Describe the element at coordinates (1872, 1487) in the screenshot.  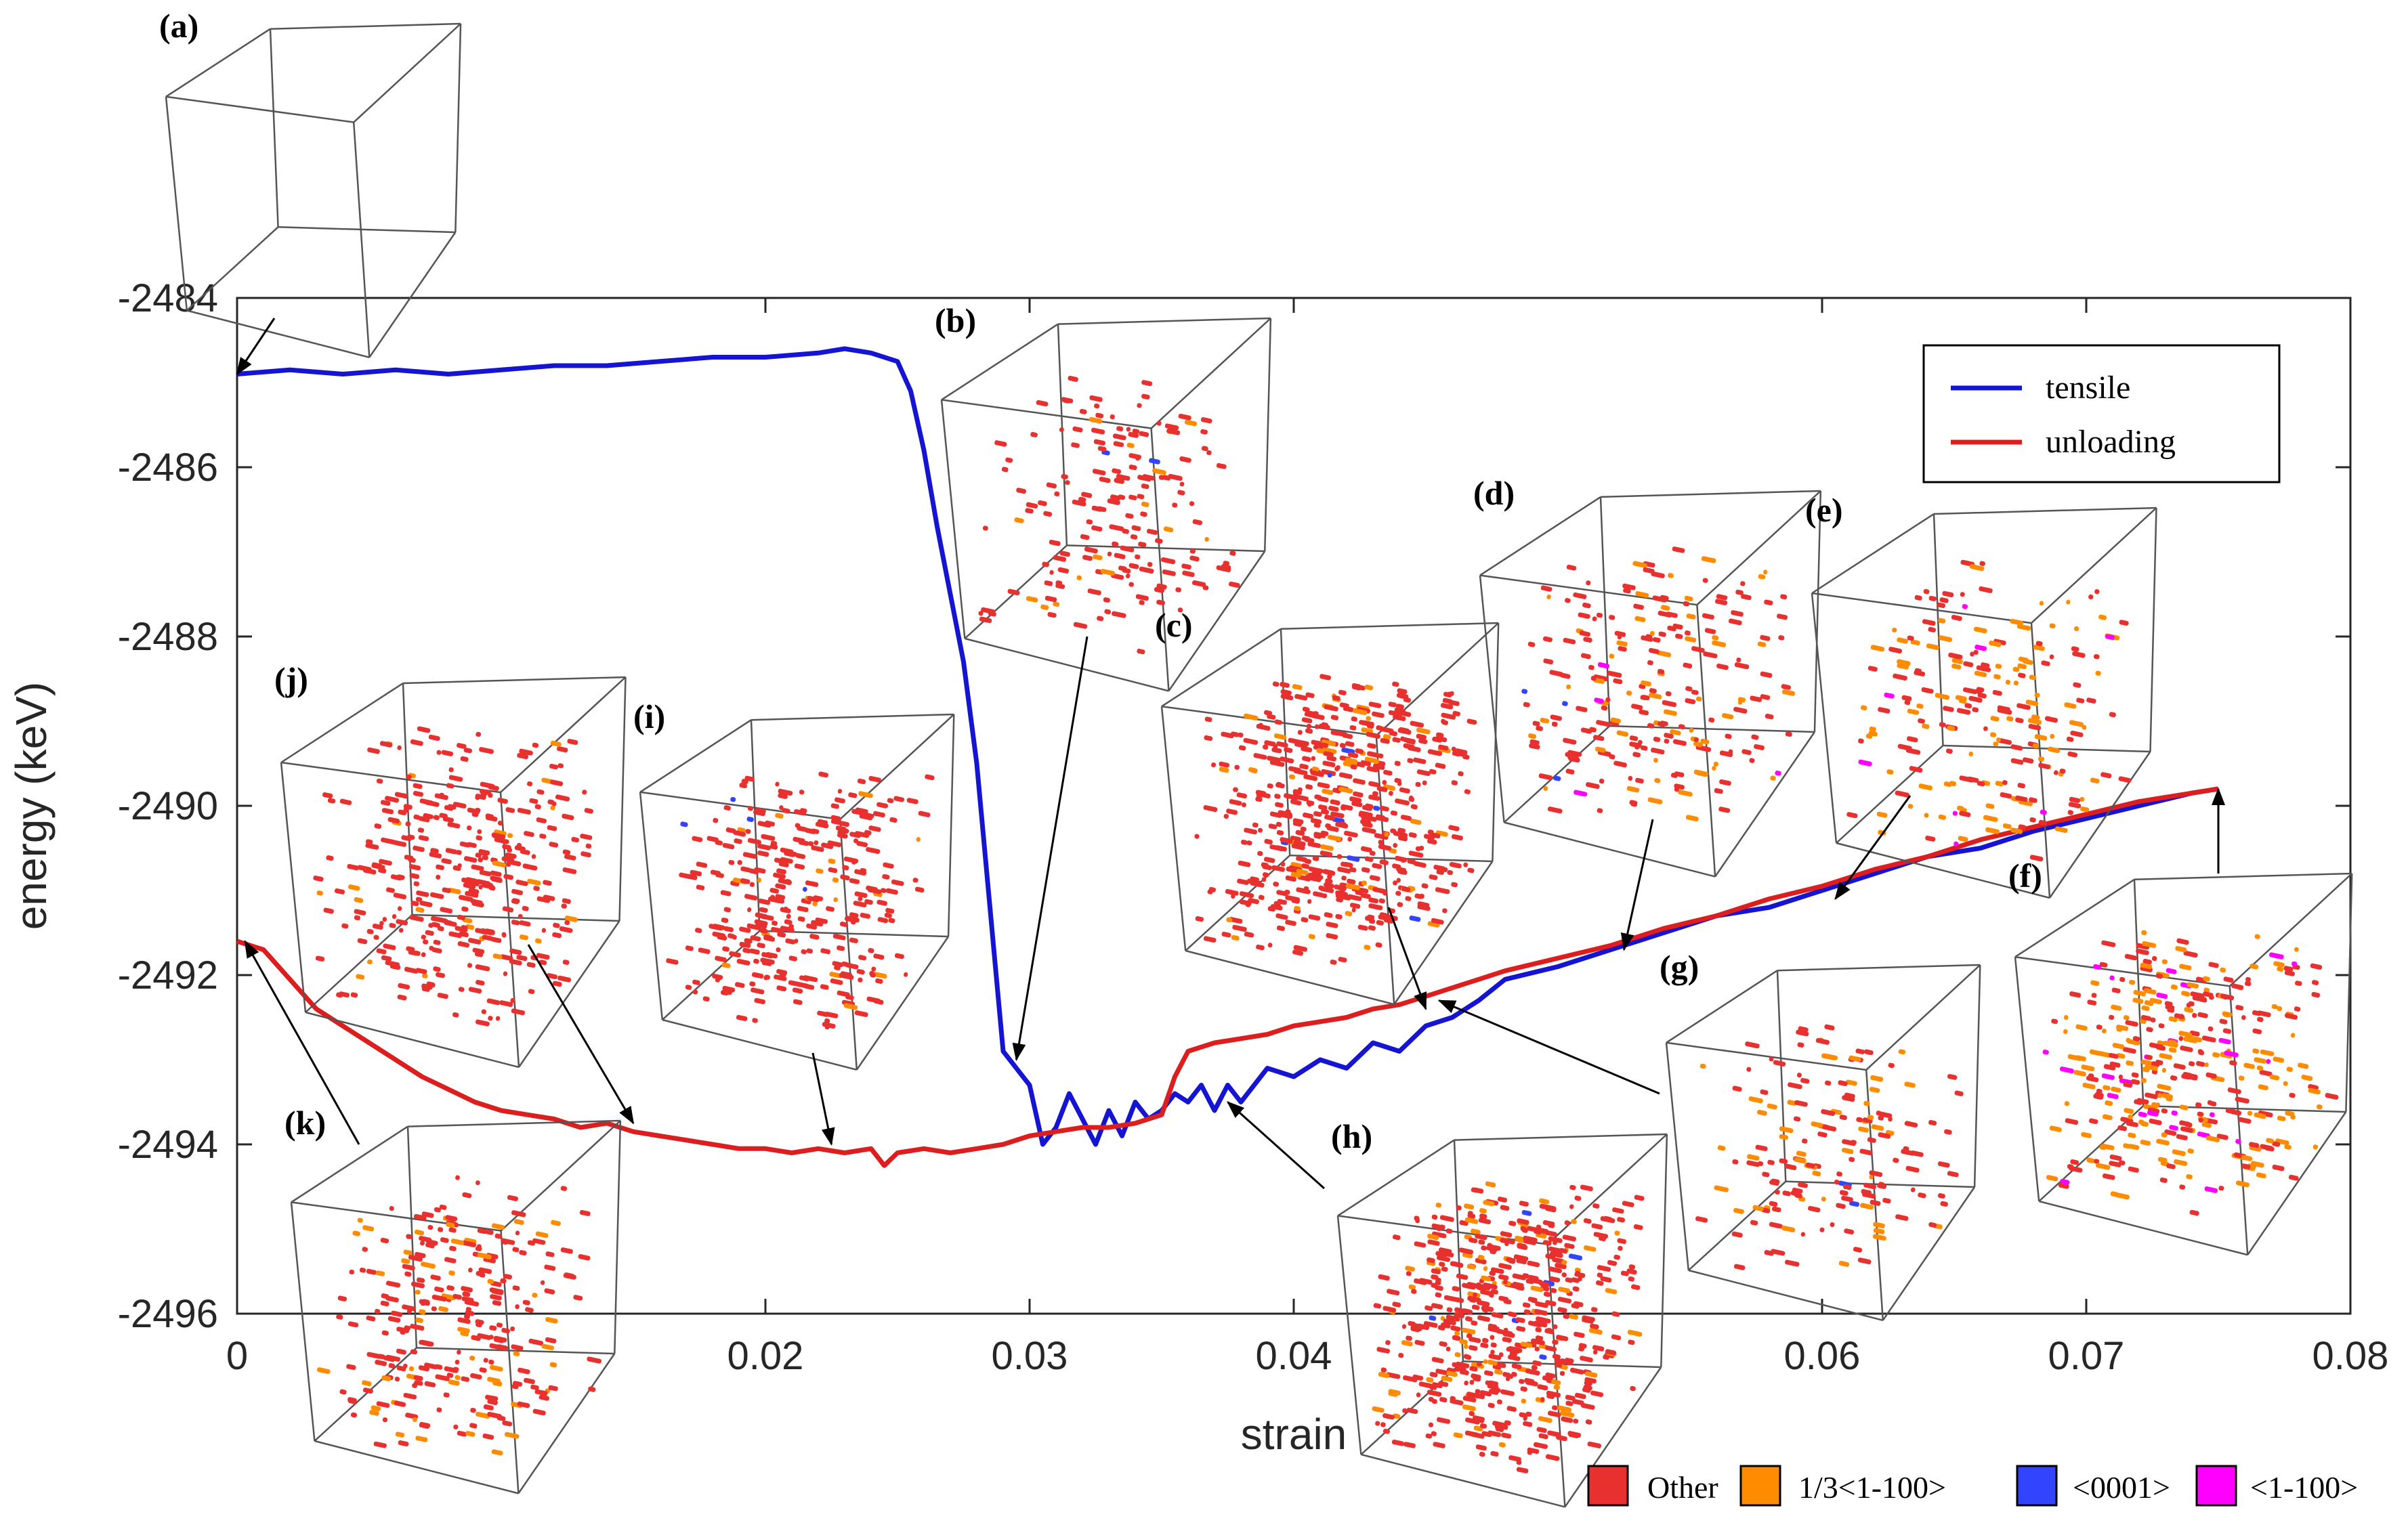
I see `legend-label-partial: 1/3<1-100>` at that location.